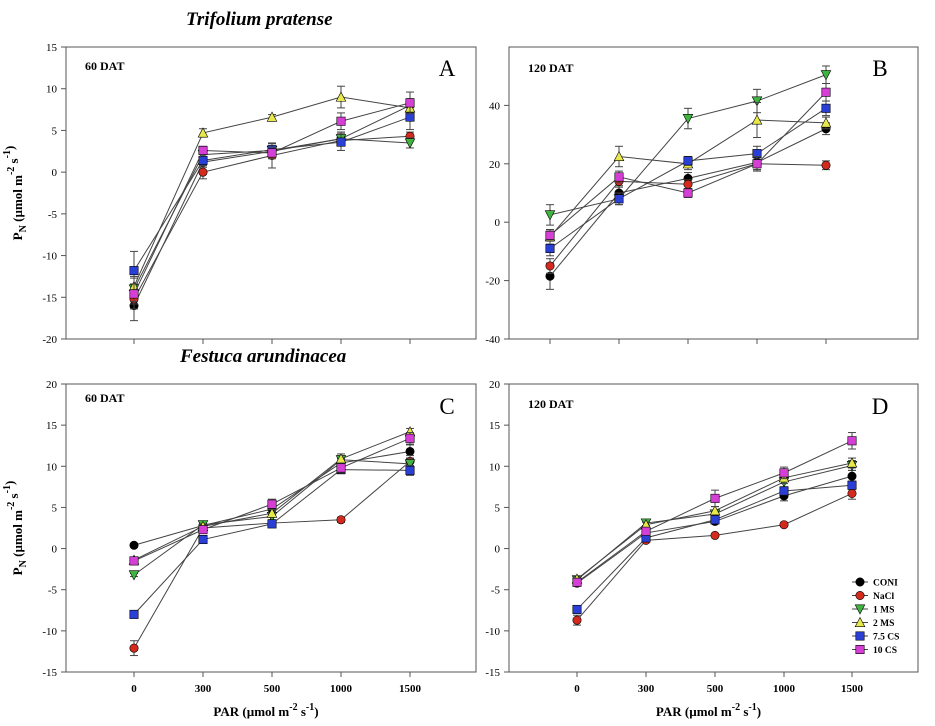  What do you see at coordinates (410, 689) in the screenshot?
I see `x-tick-label: 1500` at bounding box center [410, 689].